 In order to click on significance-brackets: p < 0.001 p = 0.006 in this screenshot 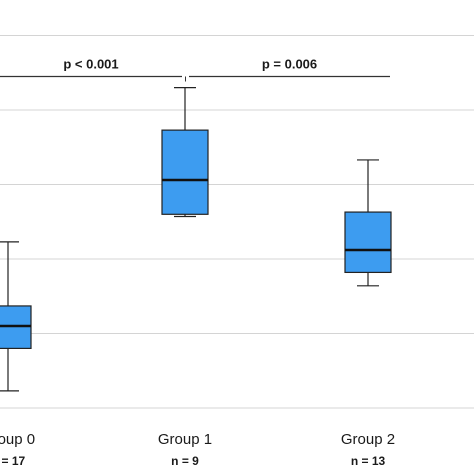, I will do `click(195, 69)`.